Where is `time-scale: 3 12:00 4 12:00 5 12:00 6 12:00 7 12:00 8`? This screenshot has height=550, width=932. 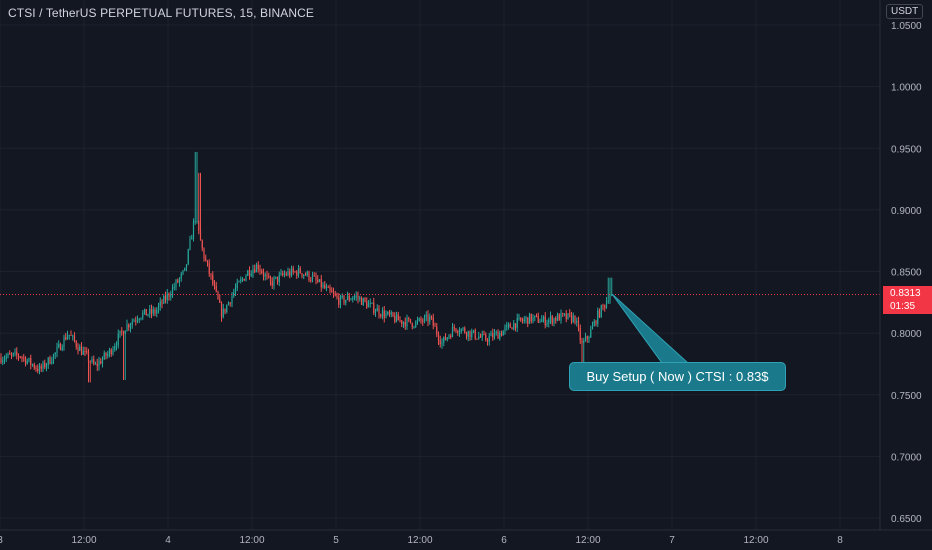
time-scale: 3 12:00 4 12:00 5 12:00 6 12:00 7 12:00 8 is located at coordinates (421, 540).